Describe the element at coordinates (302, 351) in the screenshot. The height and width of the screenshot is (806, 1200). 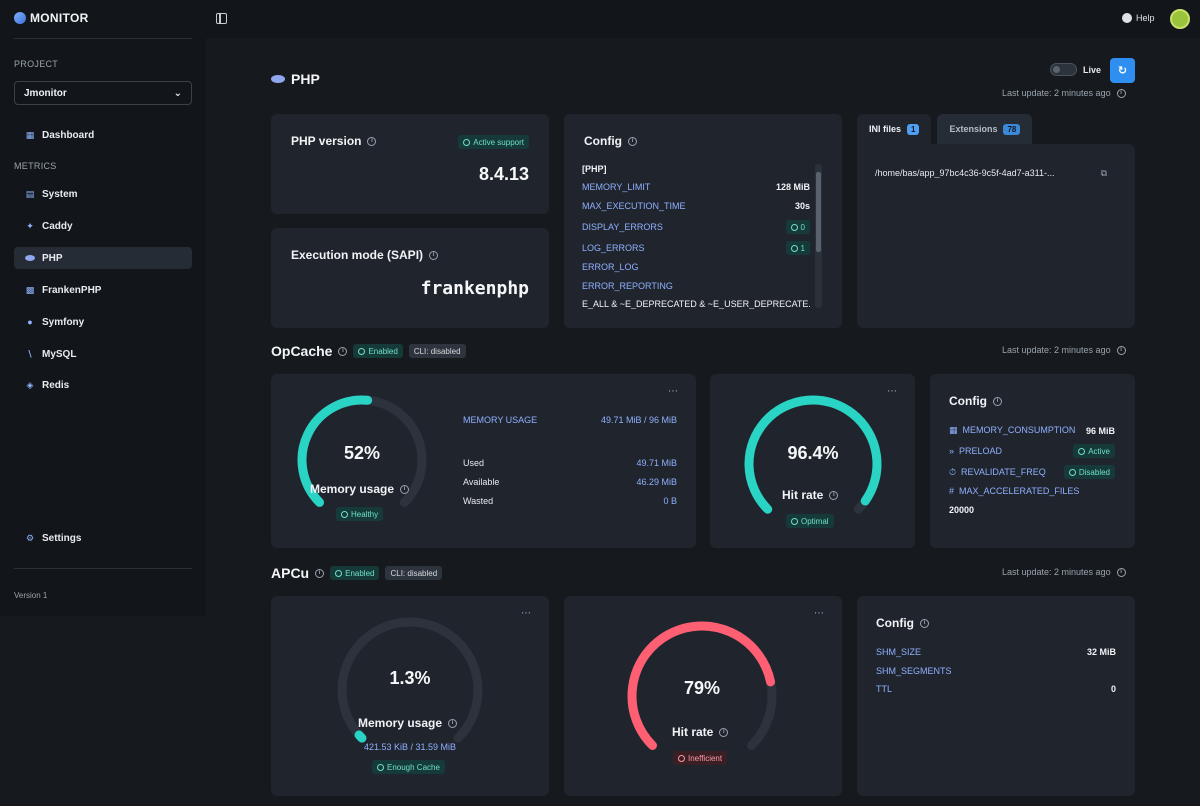
I see `section-title-text: OpCache` at that location.